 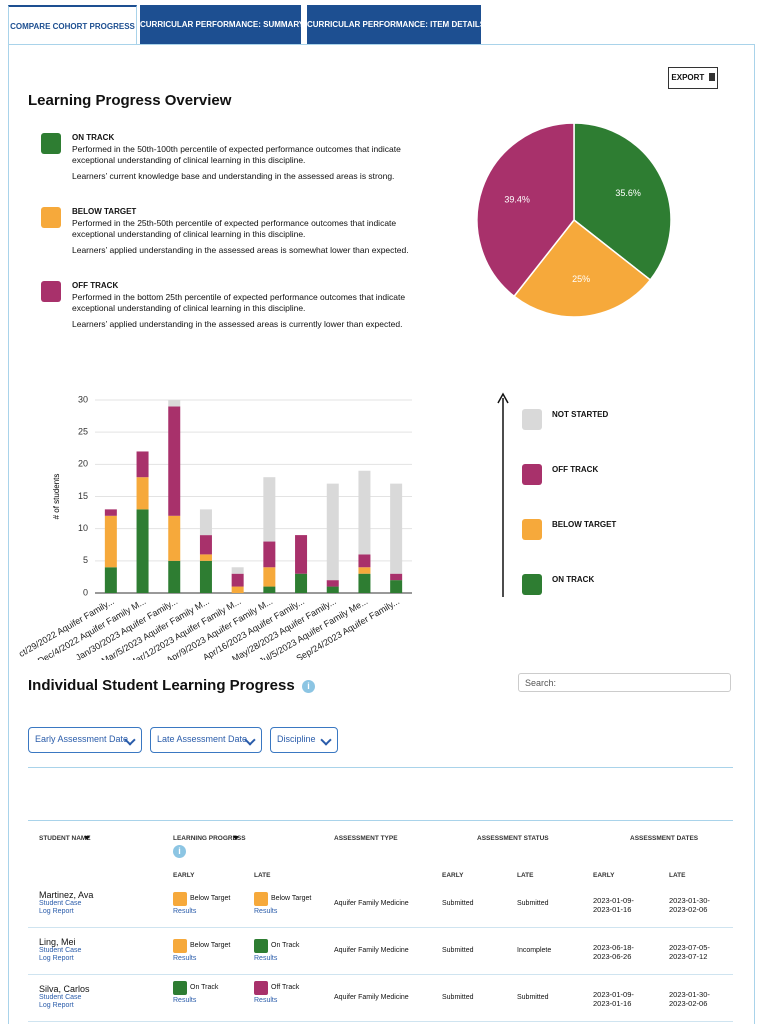 What do you see at coordinates (222, 24) in the screenshot?
I see `tab: CURRICULAR PERFORMANCE: SUMMARY` at bounding box center [222, 24].